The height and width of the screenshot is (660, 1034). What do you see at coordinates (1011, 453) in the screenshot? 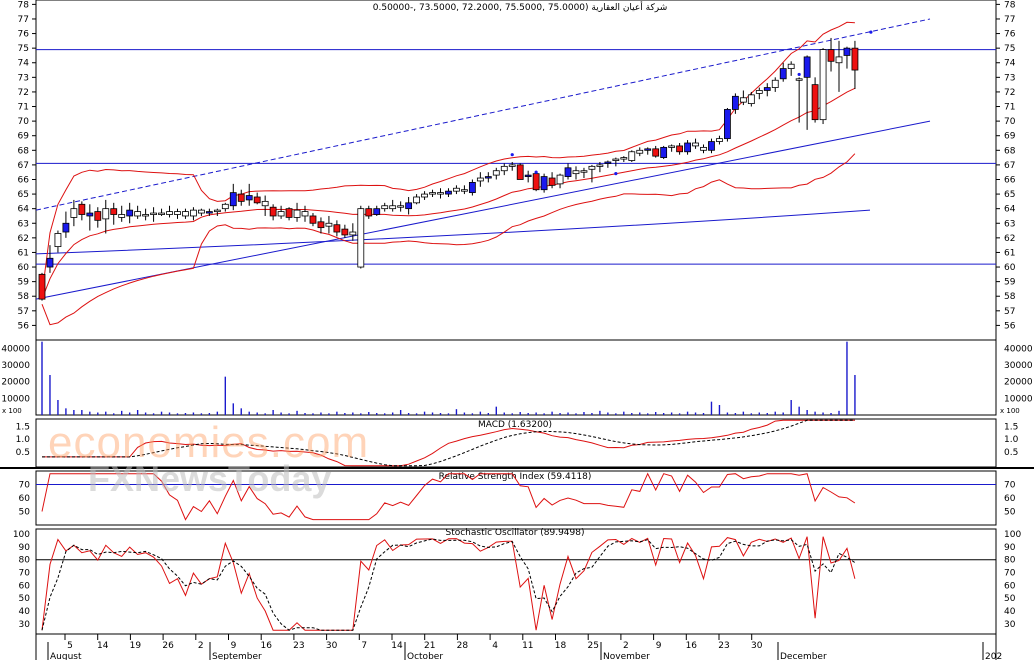
I see `macd-label-right: 0.5` at bounding box center [1011, 453].